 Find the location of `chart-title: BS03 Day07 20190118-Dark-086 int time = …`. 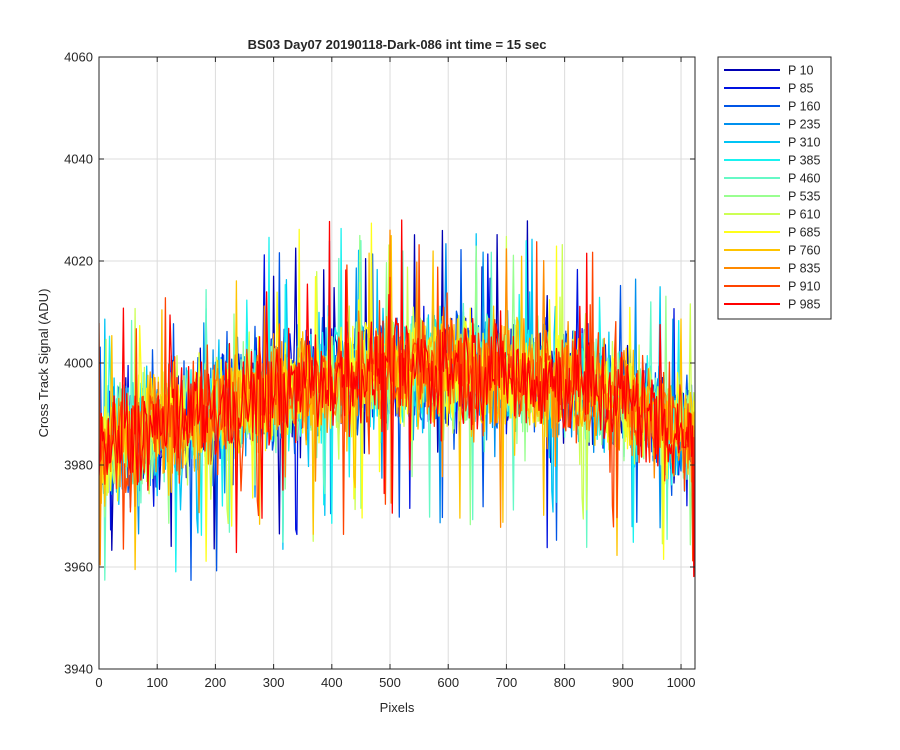

chart-title: BS03 Day07 20190118-Dark-086 int time = … is located at coordinates (397, 44).